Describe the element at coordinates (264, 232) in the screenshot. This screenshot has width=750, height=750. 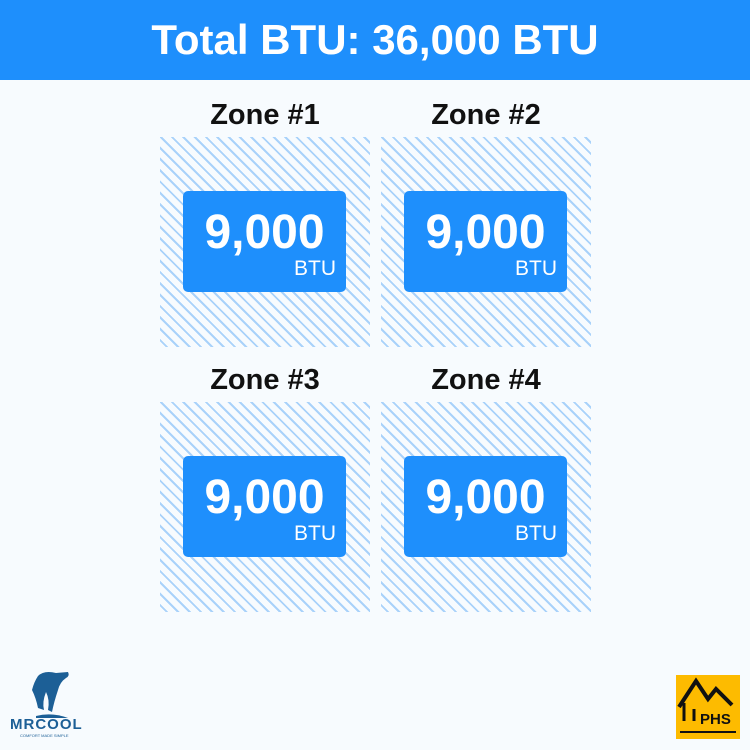
I see `zone-1-value: 9,000` at that location.